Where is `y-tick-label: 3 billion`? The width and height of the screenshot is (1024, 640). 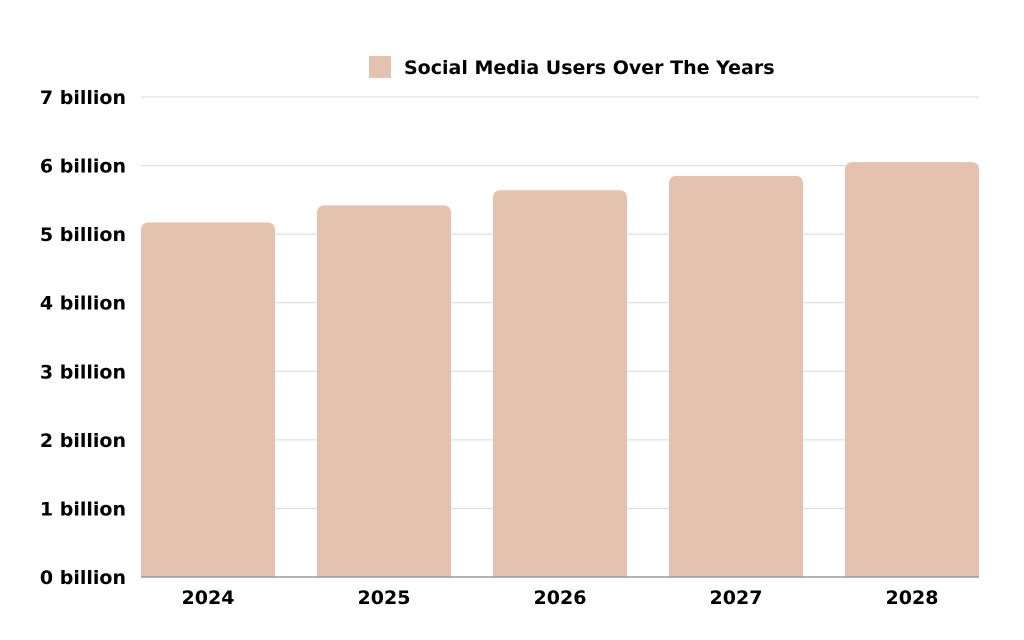
y-tick-label: 3 billion is located at coordinates (83, 372).